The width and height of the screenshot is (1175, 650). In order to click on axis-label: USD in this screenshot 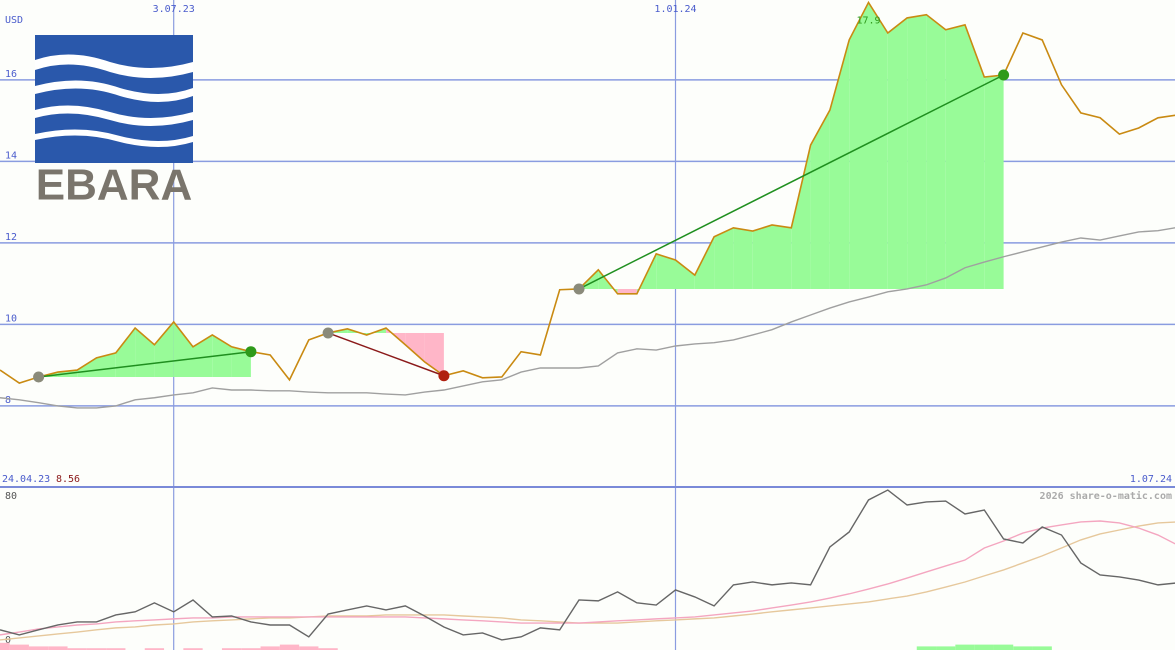, I will do `click(14, 20)`.